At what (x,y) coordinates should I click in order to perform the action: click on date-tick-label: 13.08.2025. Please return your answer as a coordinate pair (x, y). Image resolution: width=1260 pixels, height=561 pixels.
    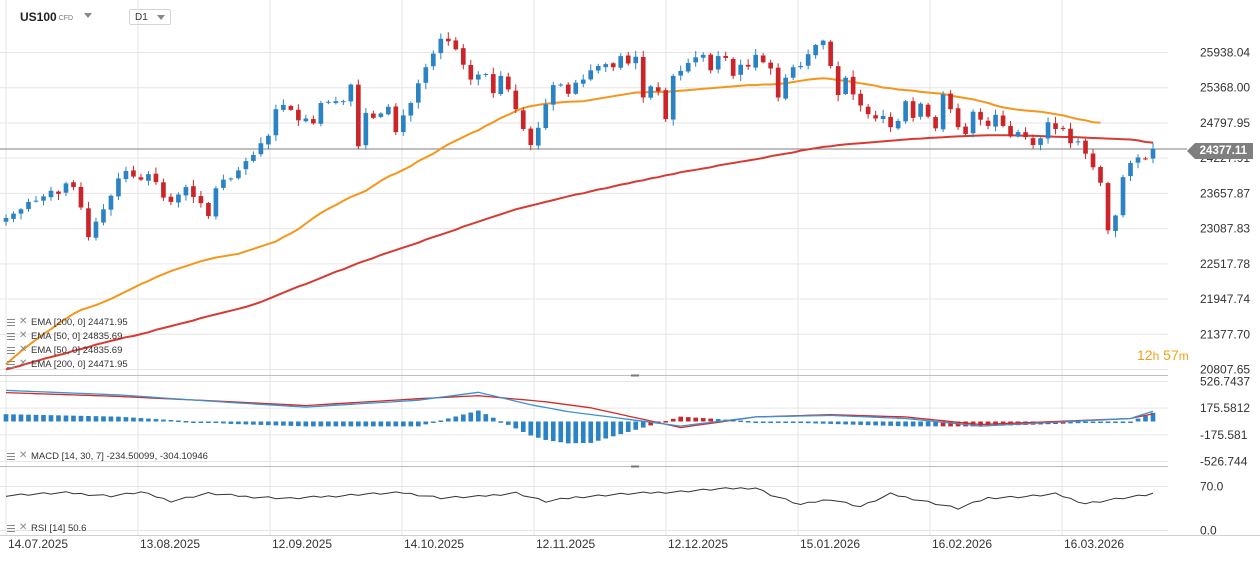
    Looking at the image, I should click on (170, 544).